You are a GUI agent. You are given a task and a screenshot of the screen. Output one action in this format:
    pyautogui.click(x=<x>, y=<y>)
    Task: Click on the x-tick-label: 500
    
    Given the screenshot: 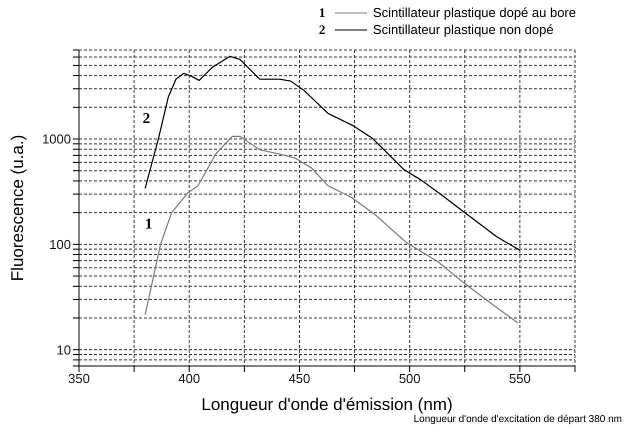 What is the action you would take?
    pyautogui.click(x=409, y=378)
    